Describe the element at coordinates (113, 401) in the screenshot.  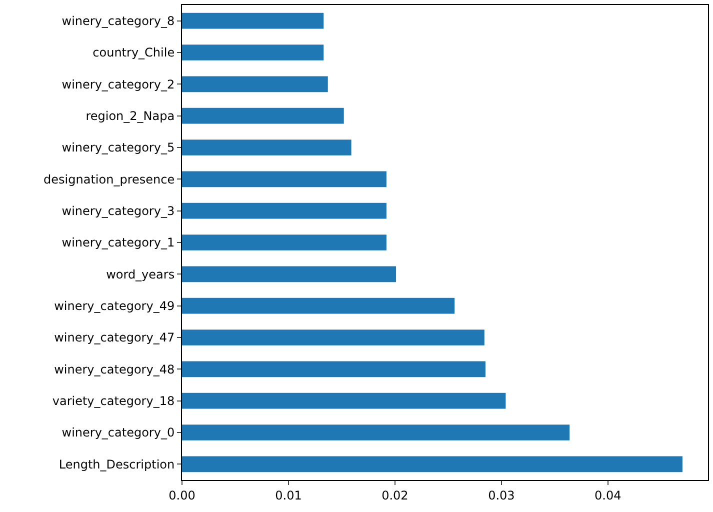
I see `y-tick-label: variety_category_18` at that location.